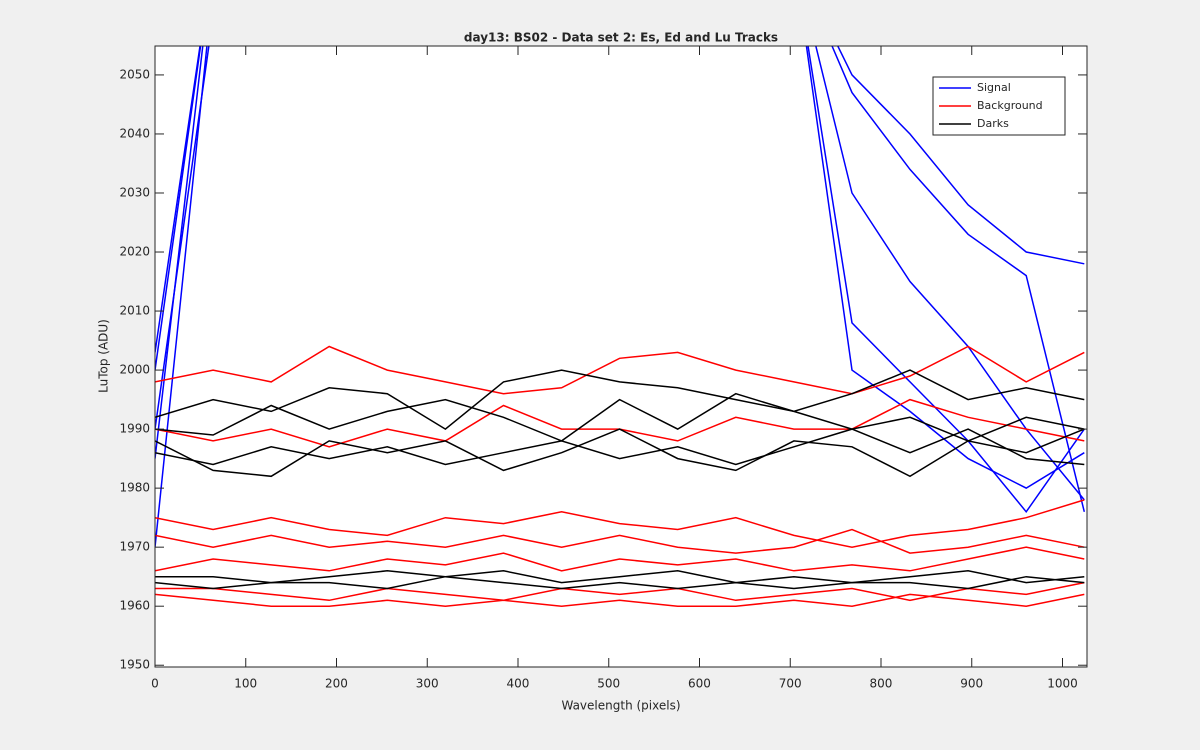  What do you see at coordinates (104, 356) in the screenshot?
I see `y-axis-label: LuTop (ADU)` at bounding box center [104, 356].